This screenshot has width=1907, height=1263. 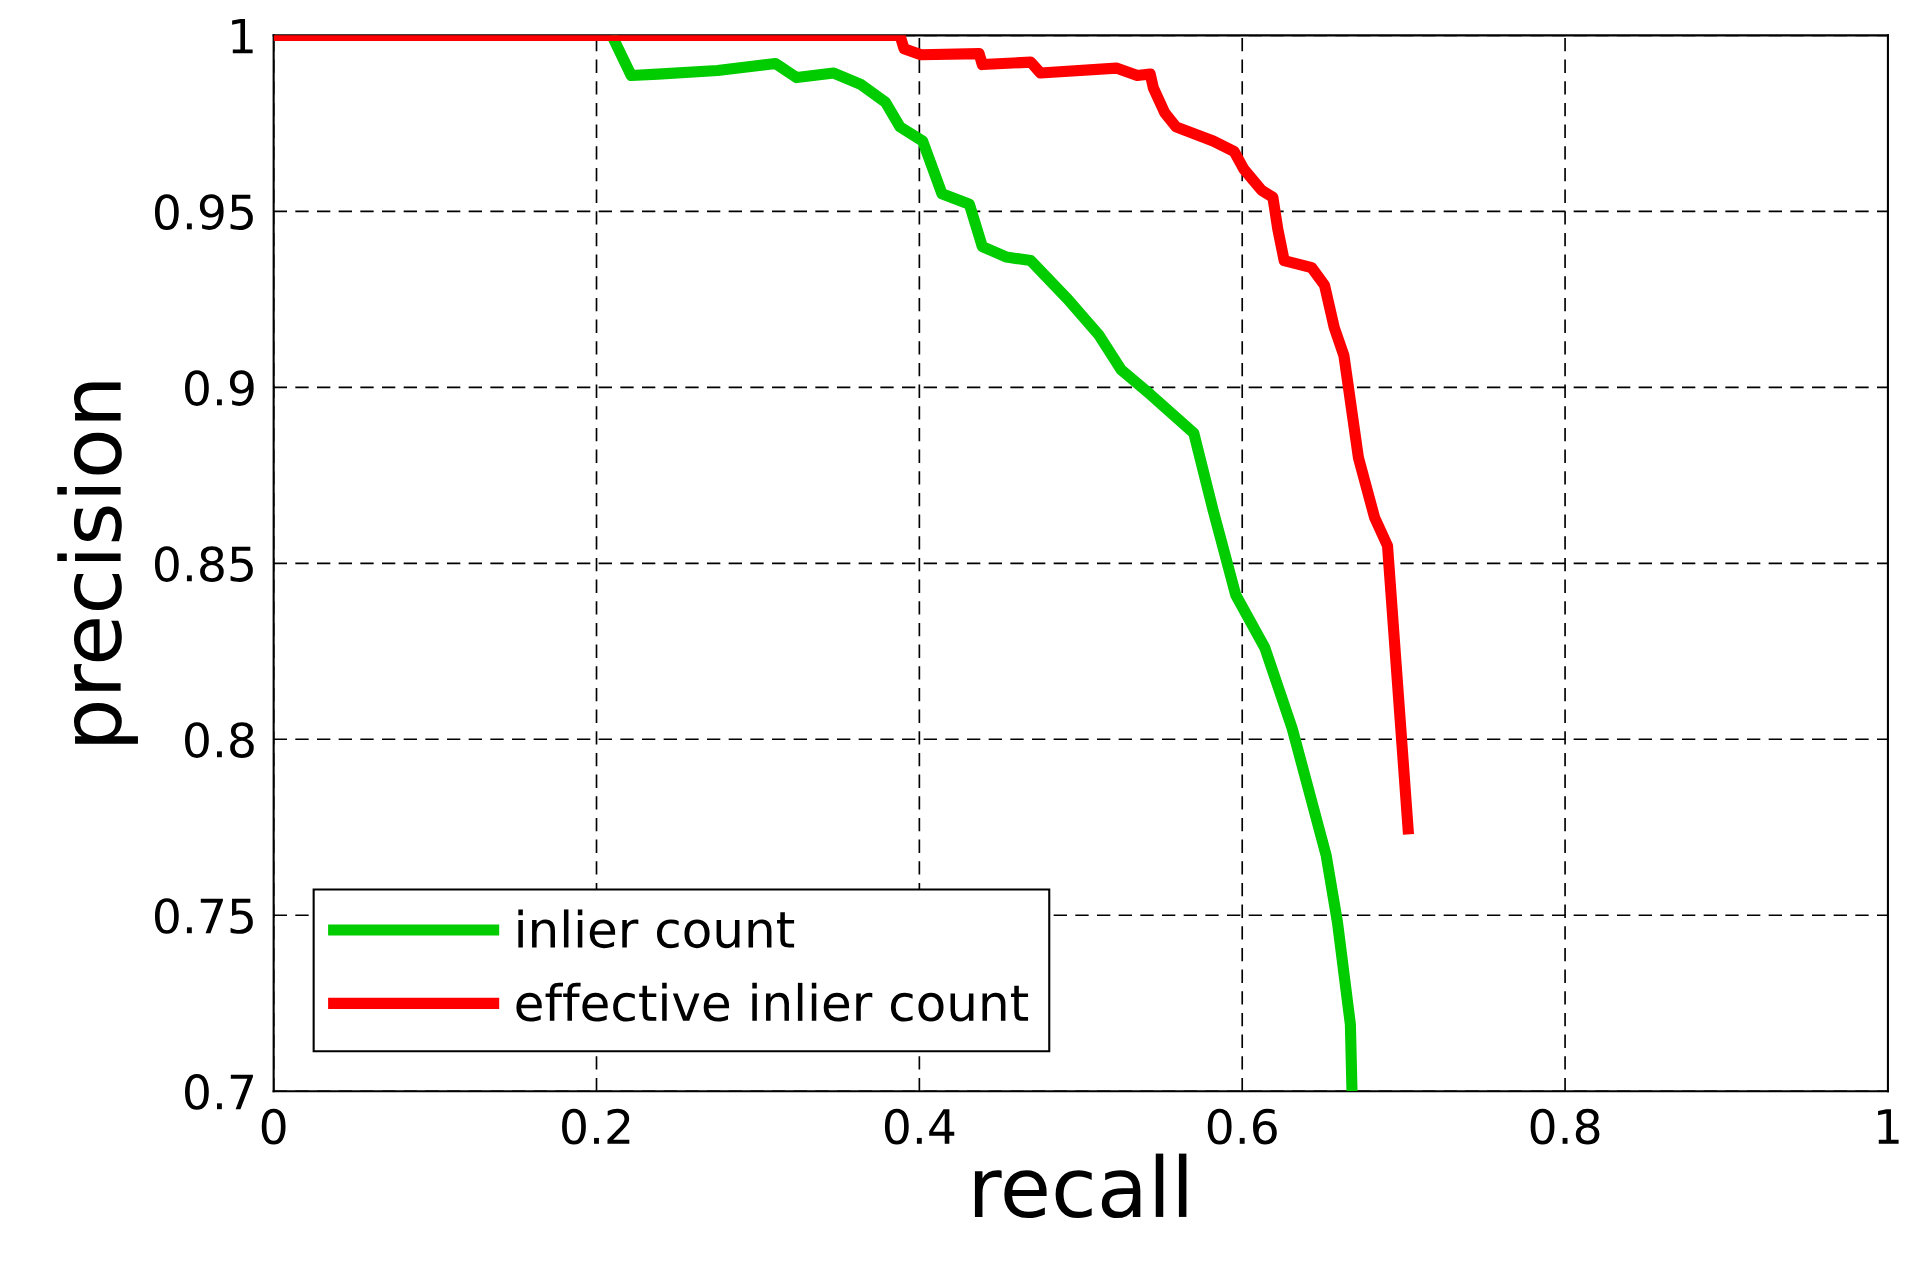 I want to click on y-tick-label: 0.85, so click(x=203, y=564).